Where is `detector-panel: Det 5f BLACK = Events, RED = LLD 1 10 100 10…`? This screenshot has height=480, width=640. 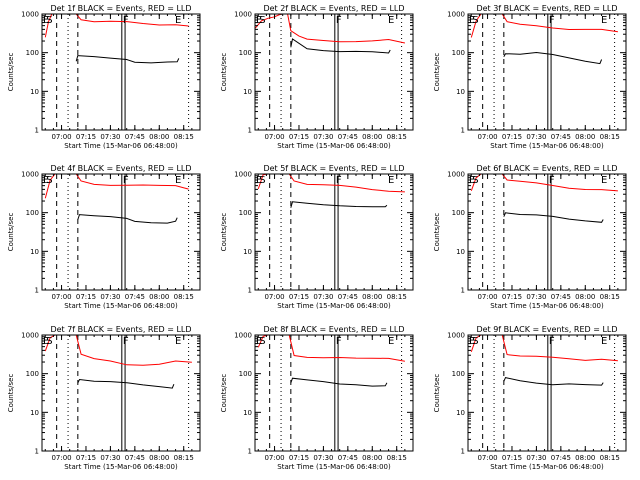
detector-panel: Det 5f BLACK = Events, RED = LLD 1 10 100 10… is located at coordinates (317, 237).